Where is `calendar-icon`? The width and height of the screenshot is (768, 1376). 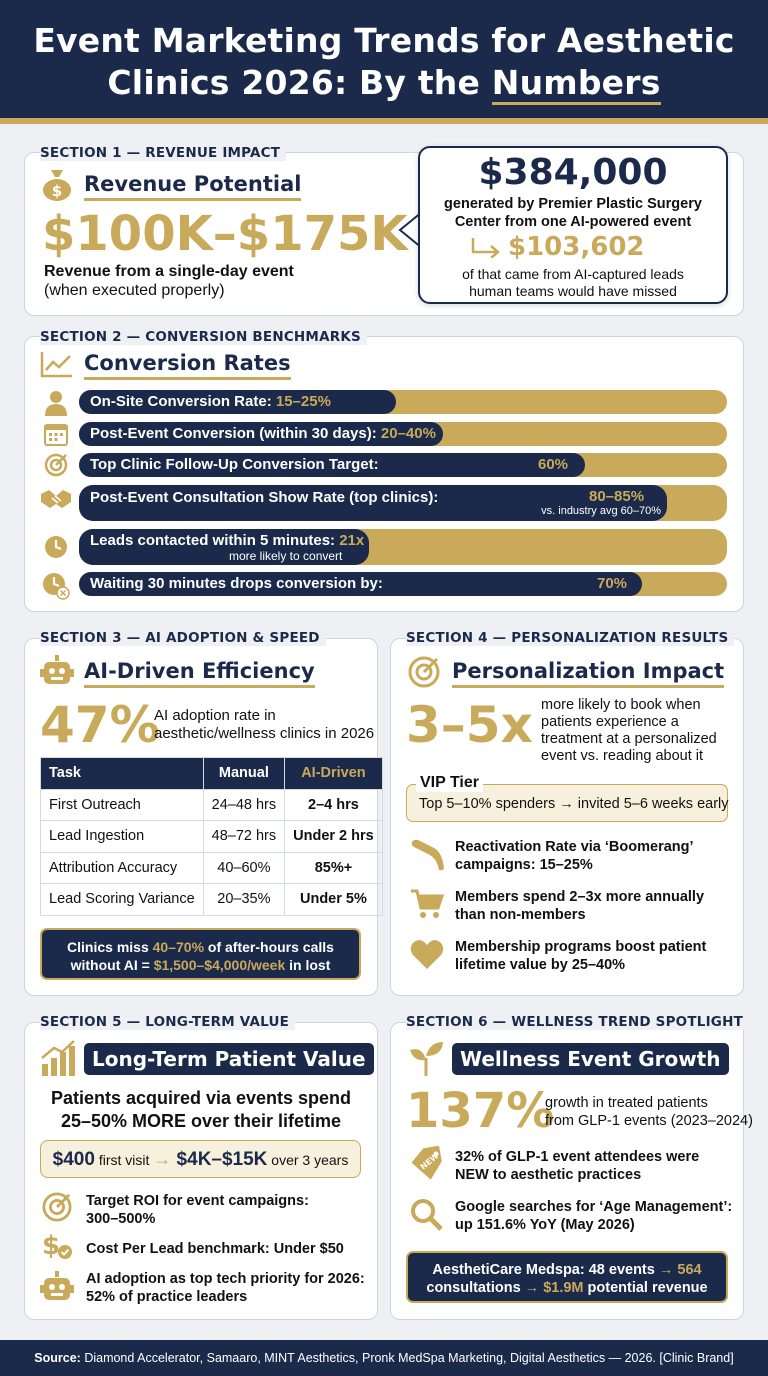 calendar-icon is located at coordinates (56, 435).